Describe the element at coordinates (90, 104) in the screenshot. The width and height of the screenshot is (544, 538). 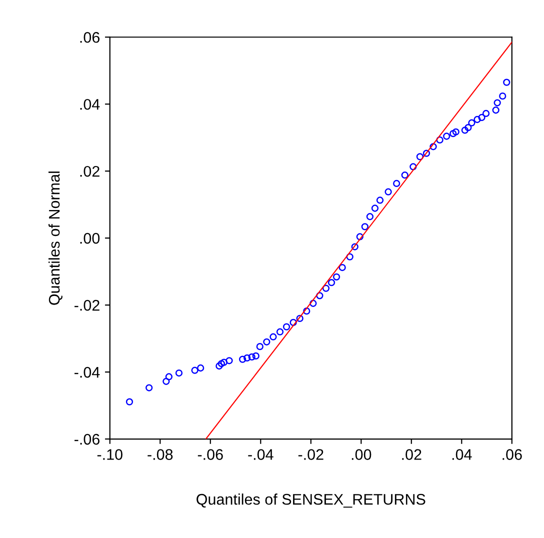
I see `y-tick-label: .04` at that location.